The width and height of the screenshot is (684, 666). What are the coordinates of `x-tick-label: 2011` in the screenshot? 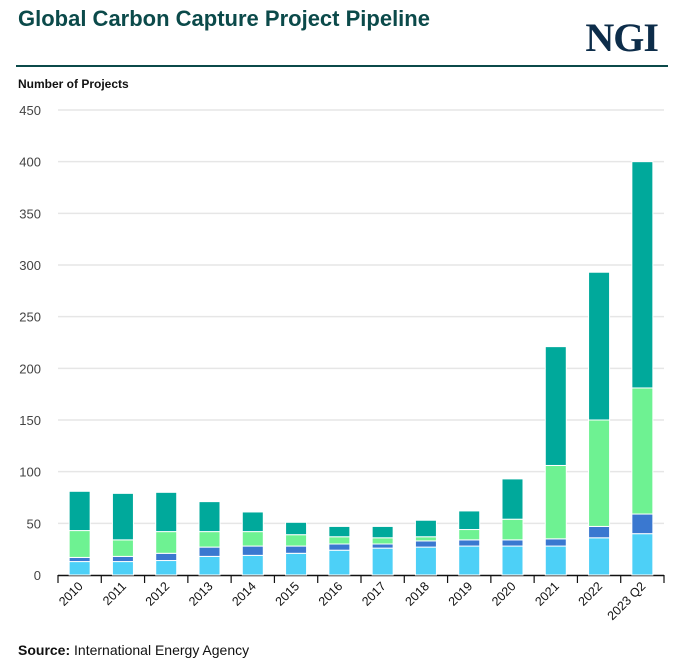 It's located at (114, 593).